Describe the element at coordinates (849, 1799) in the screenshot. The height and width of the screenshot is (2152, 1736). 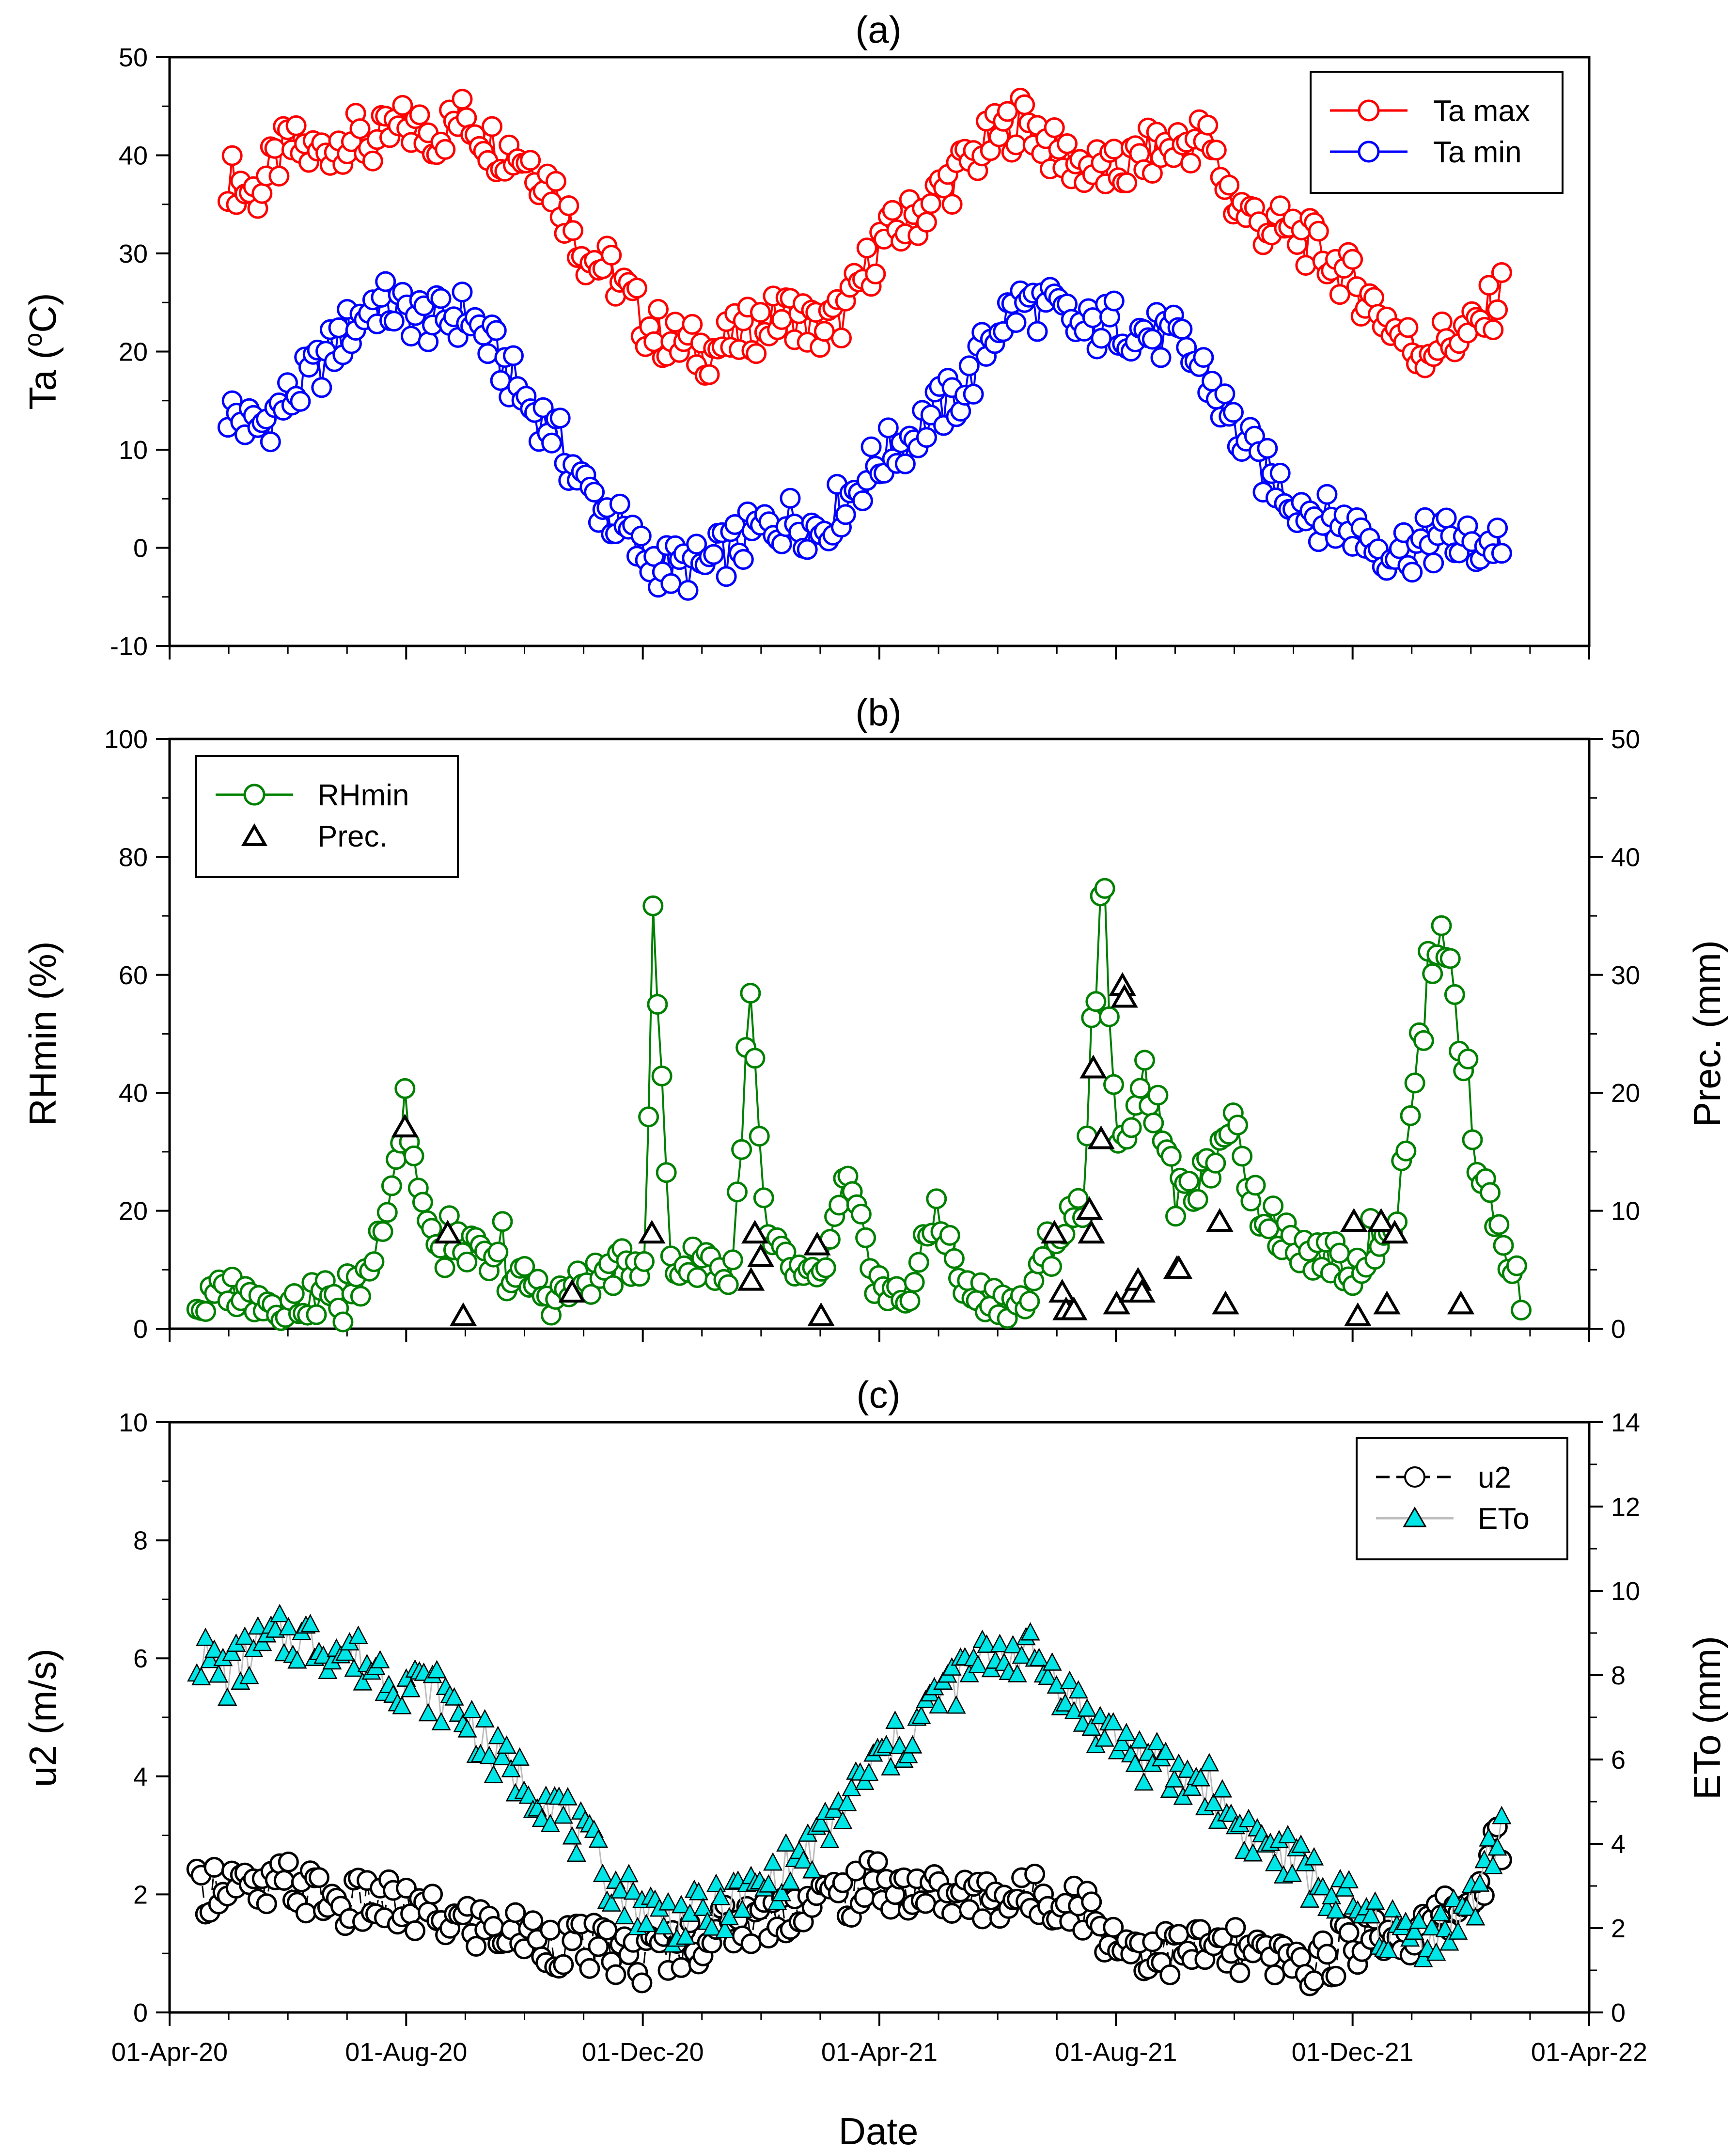
I see `series-group-c` at that location.